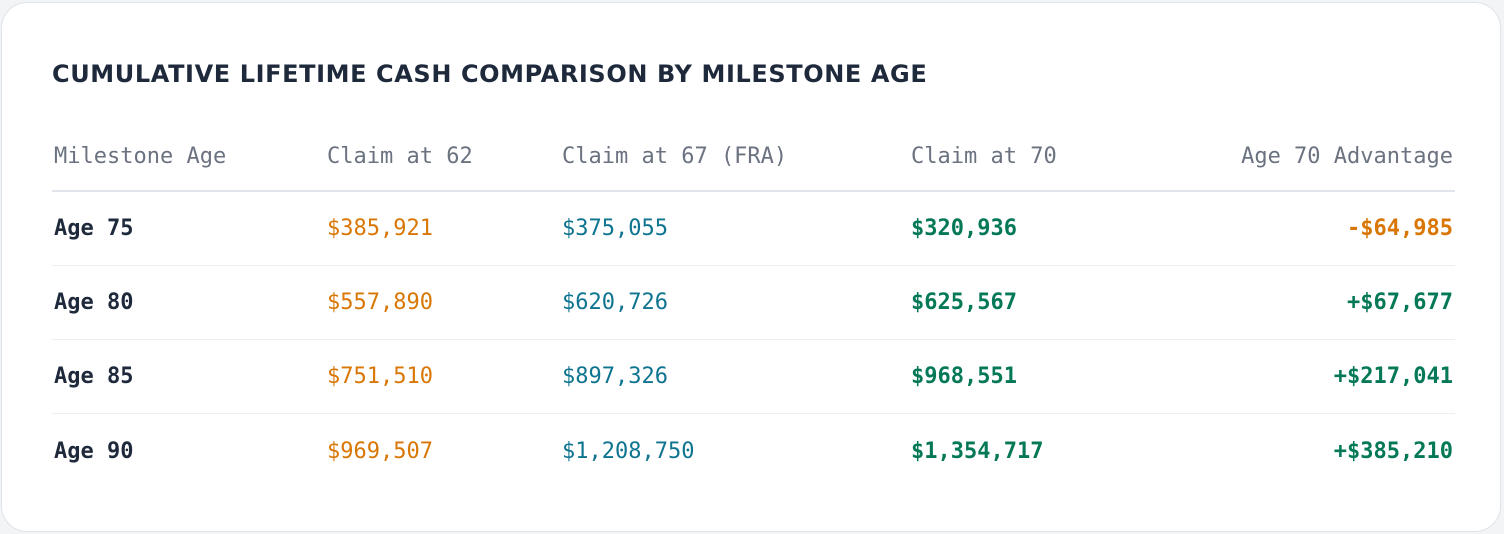 The image size is (1504, 534). What do you see at coordinates (400, 156) in the screenshot?
I see `header-claim-62: Claim at 62` at bounding box center [400, 156].